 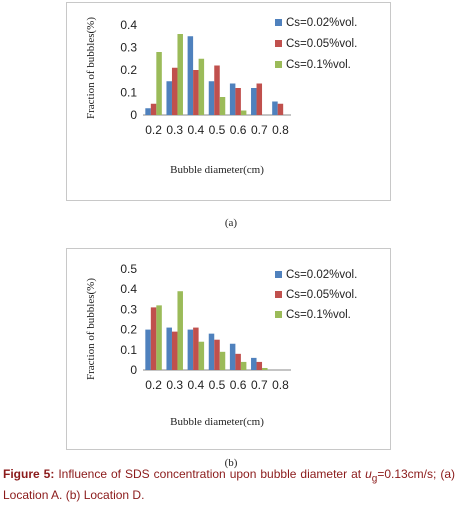 I want to click on bar-b-s1-c4, so click(x=238, y=361).